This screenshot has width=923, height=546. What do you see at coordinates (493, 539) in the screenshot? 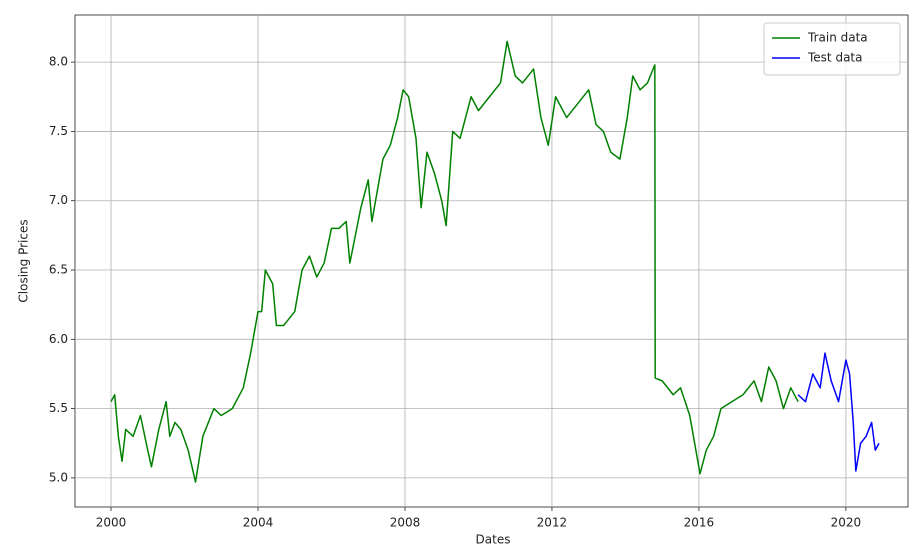
I see `x-axis-label: Dates` at bounding box center [493, 539].